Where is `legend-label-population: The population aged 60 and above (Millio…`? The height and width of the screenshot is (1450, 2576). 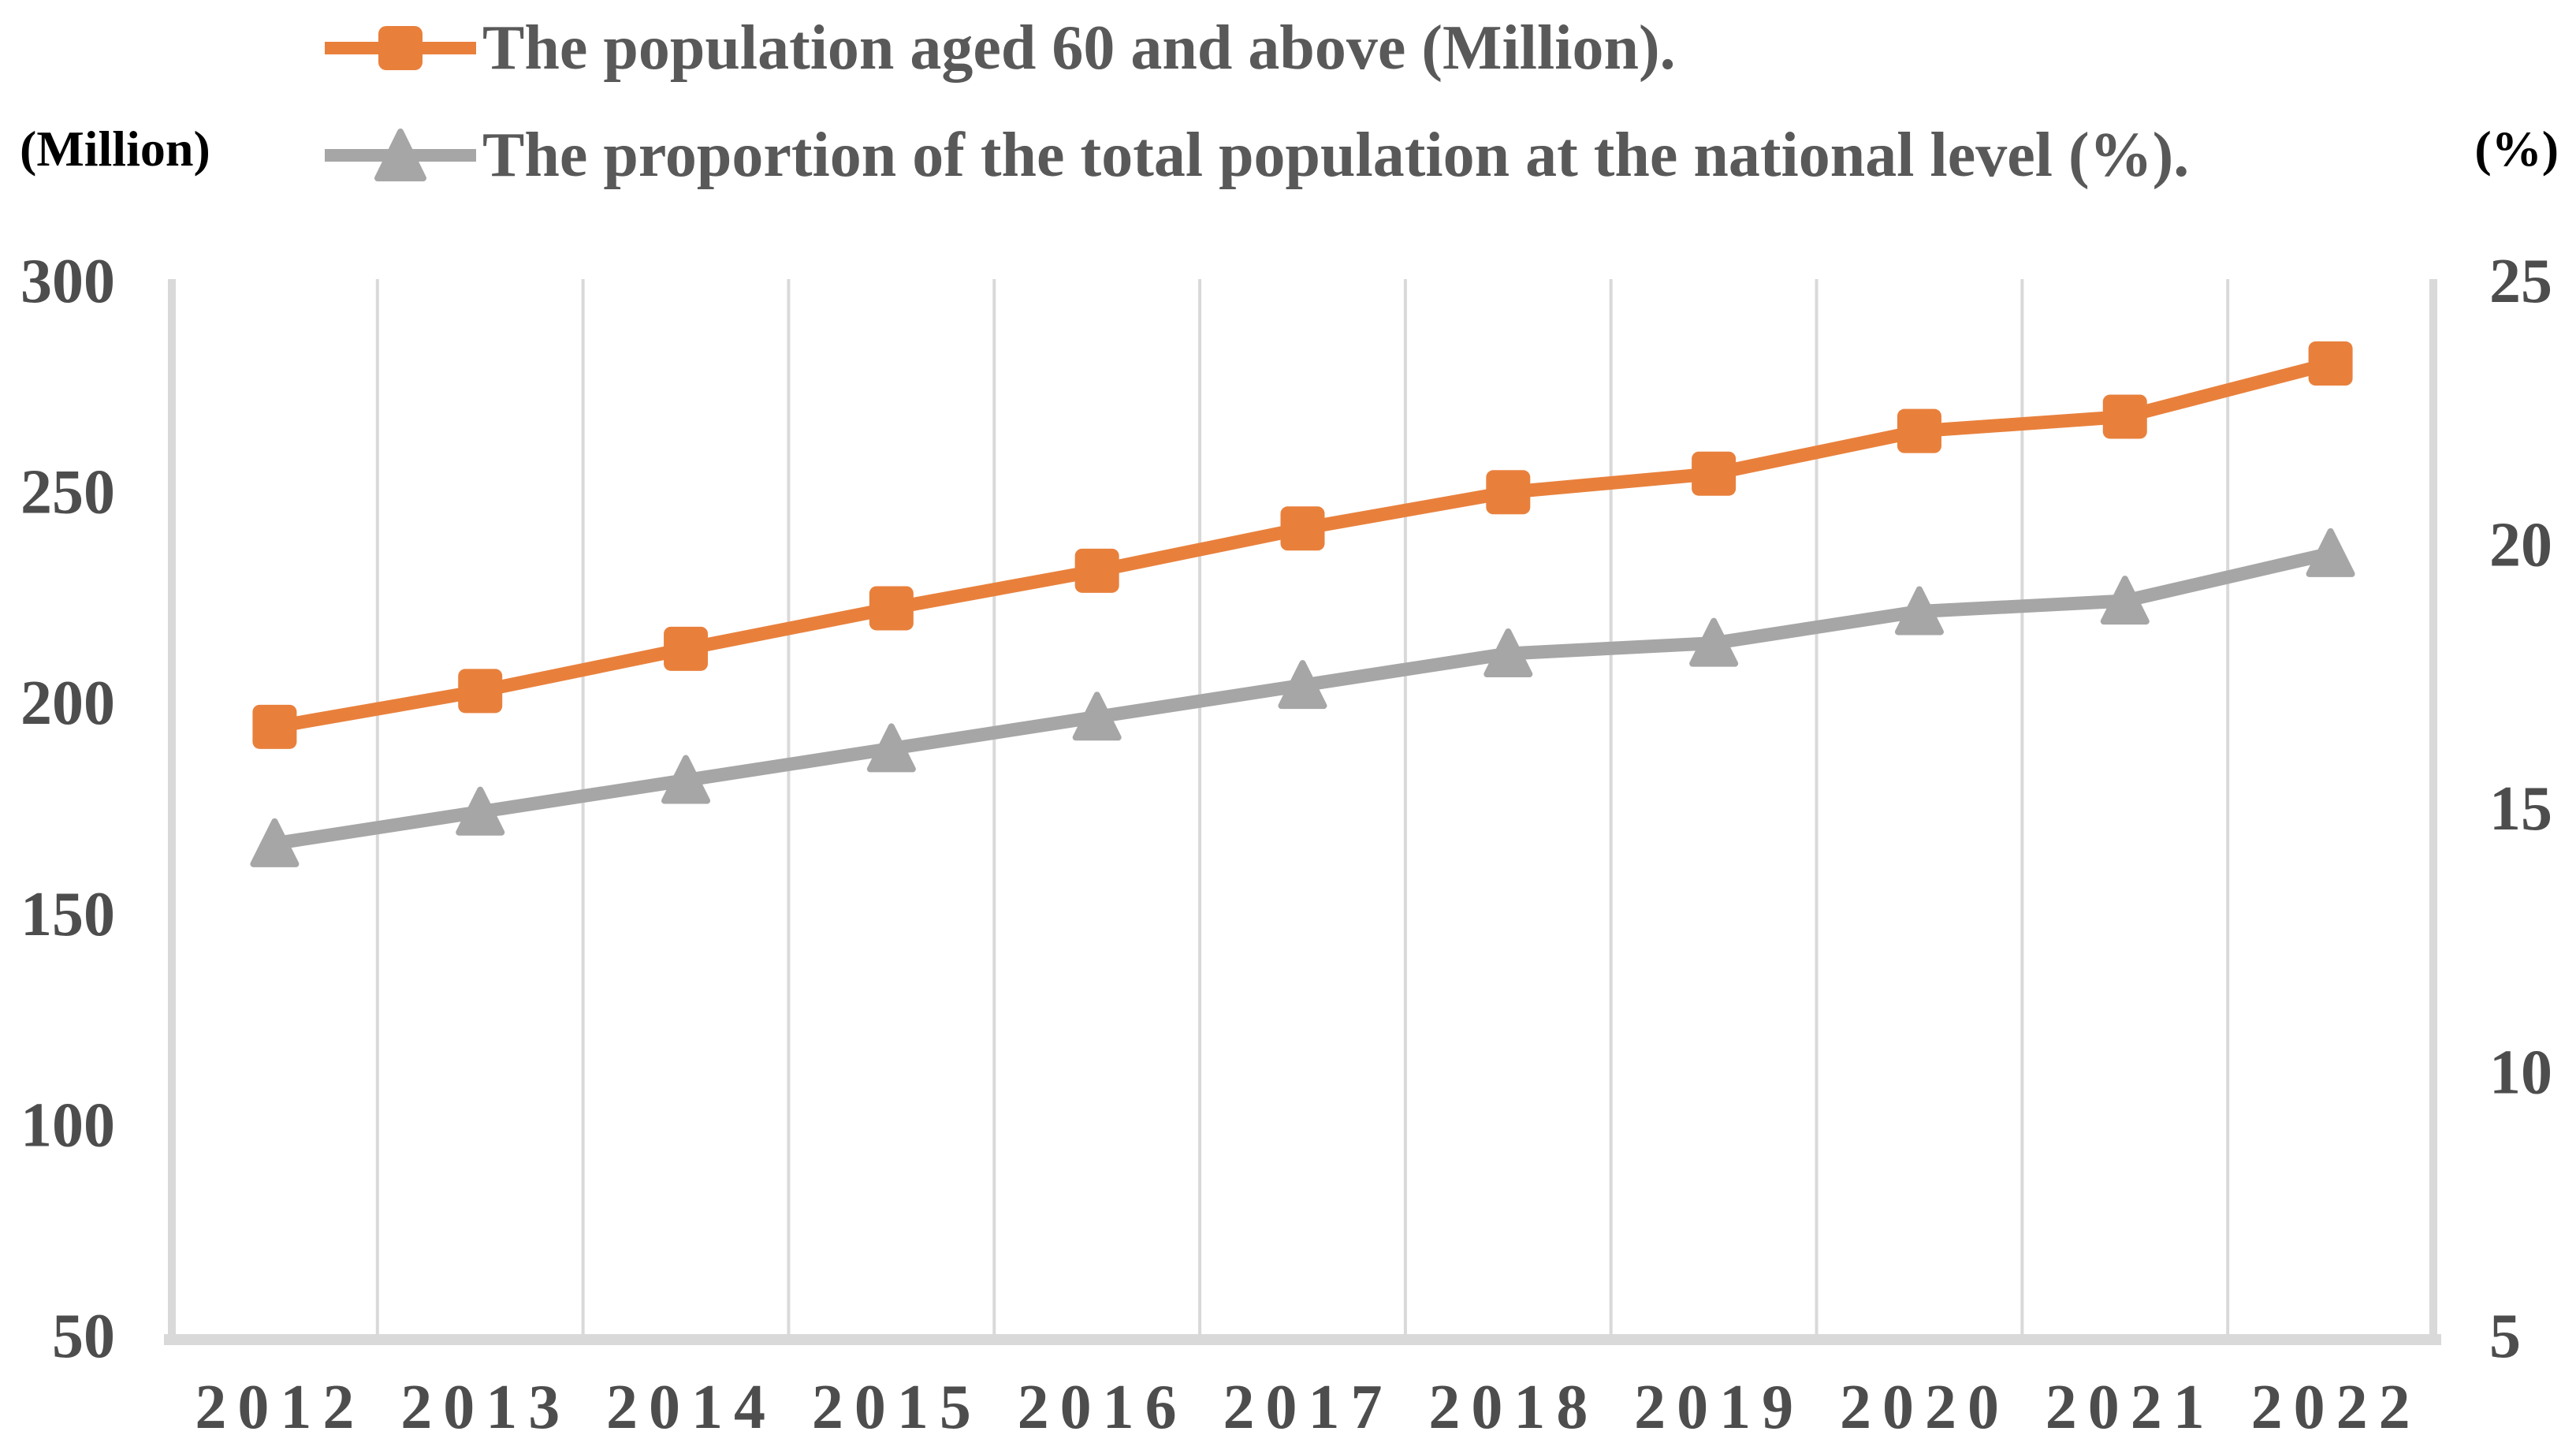
legend-label-population: The population aged 60 and above (Millio… is located at coordinates (1079, 48).